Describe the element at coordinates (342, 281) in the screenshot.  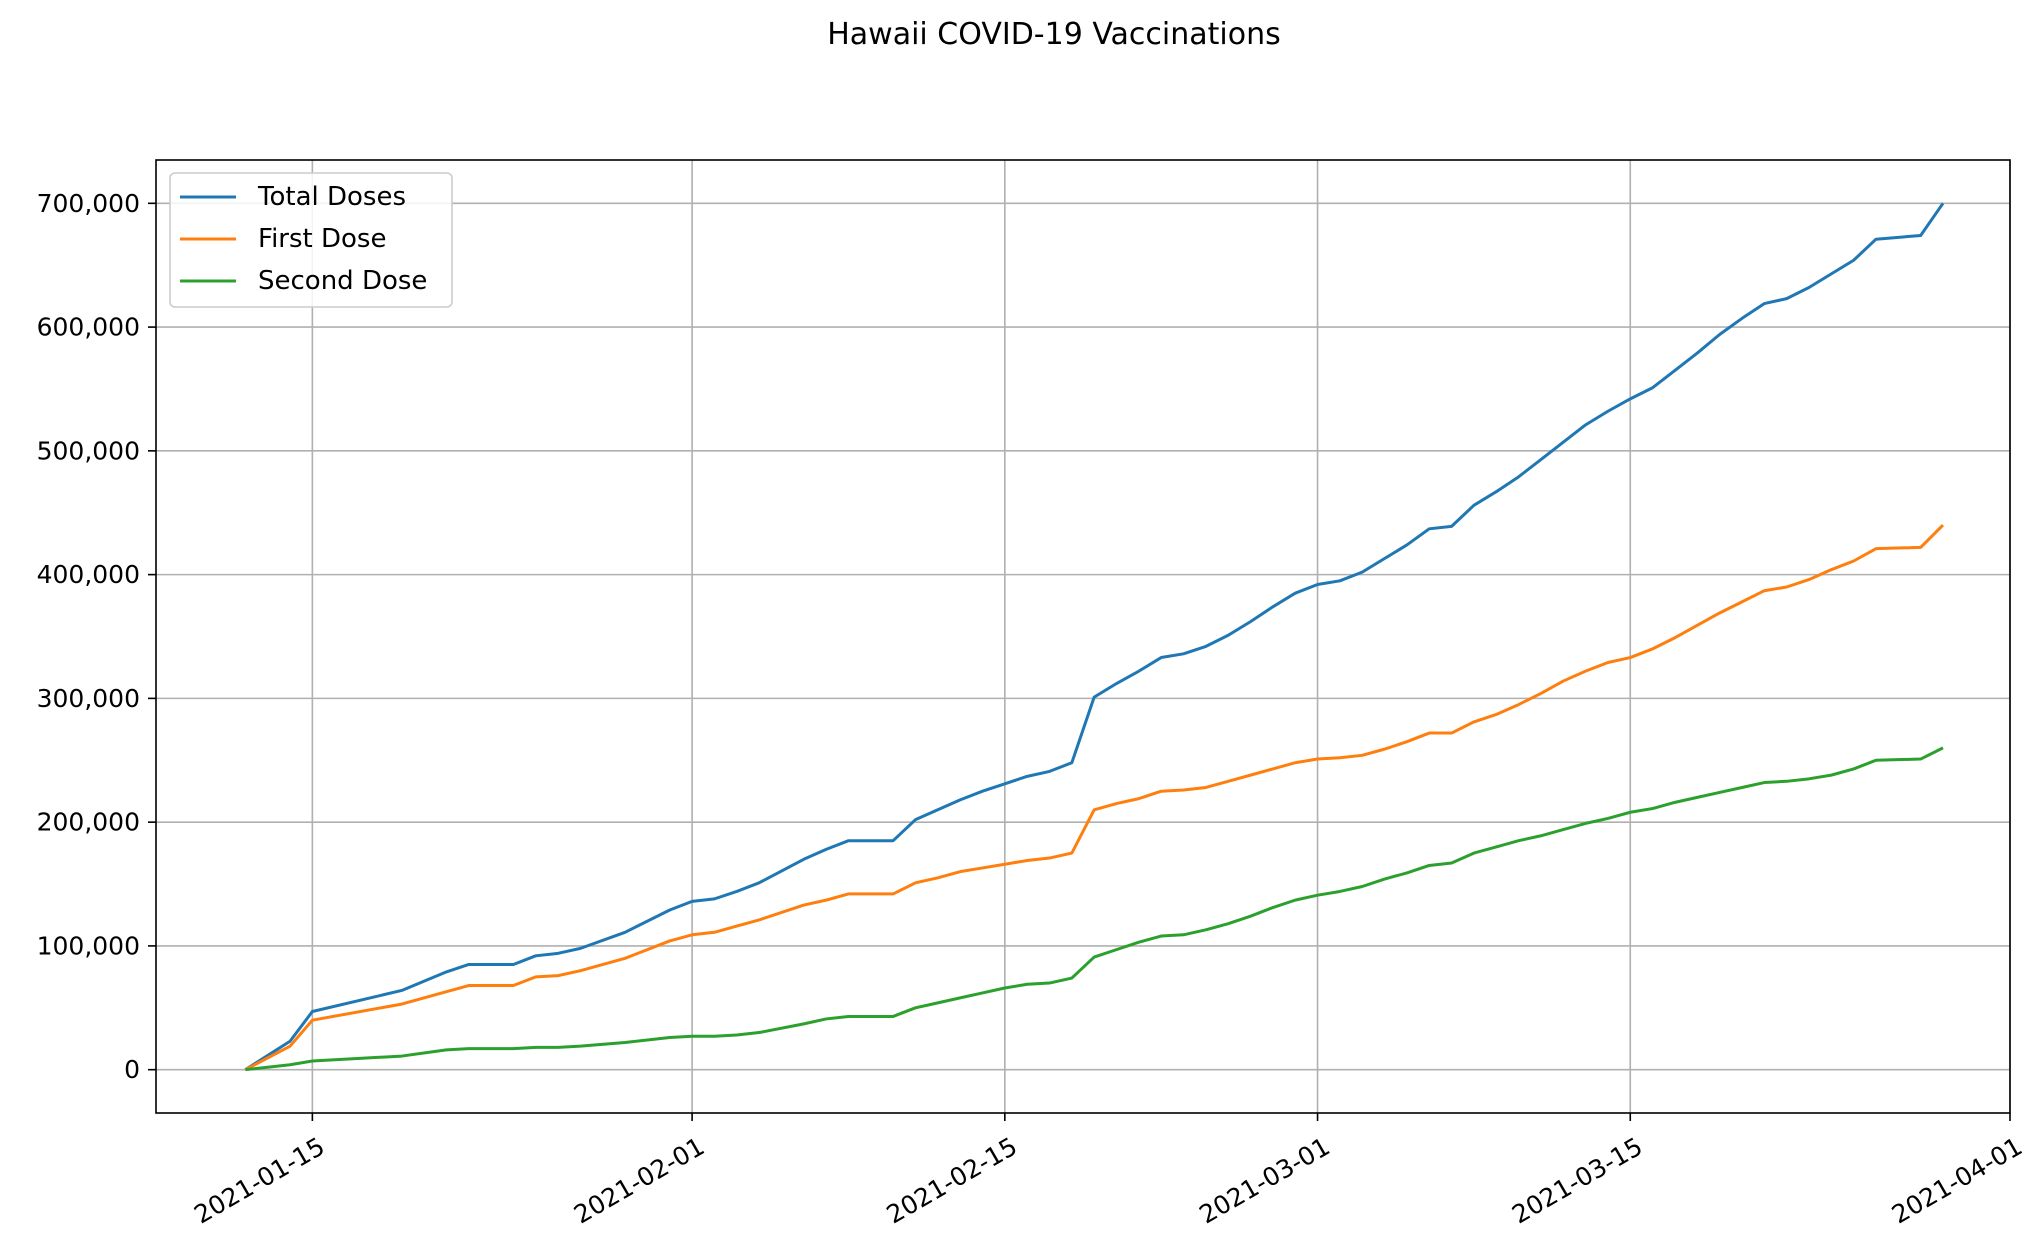
I see `legend-label-second-dose: Second Dose` at that location.